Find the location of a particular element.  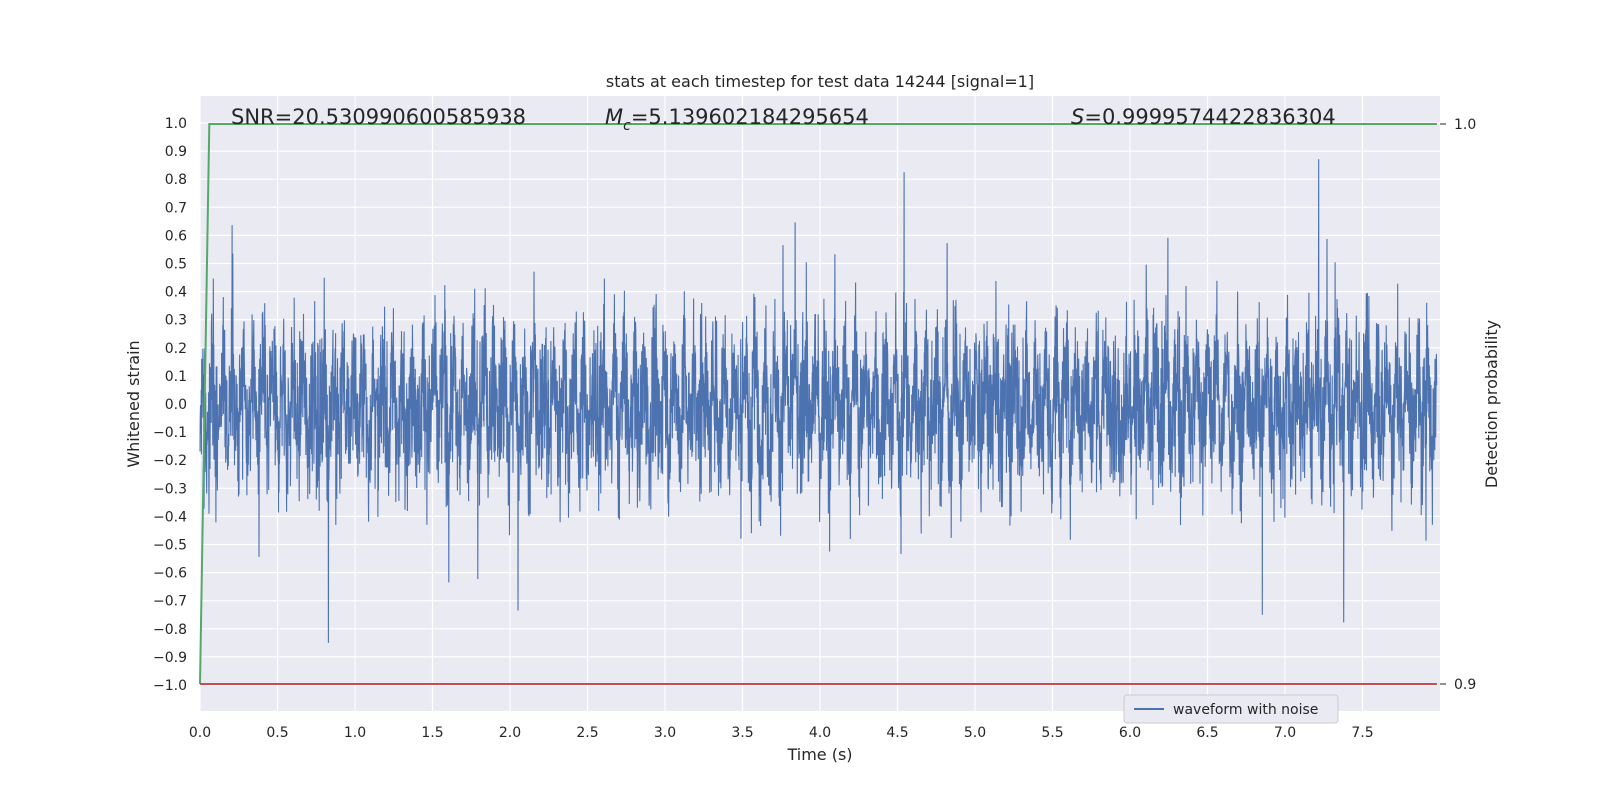

x-tick-label: 0.0 is located at coordinates (200, 733).